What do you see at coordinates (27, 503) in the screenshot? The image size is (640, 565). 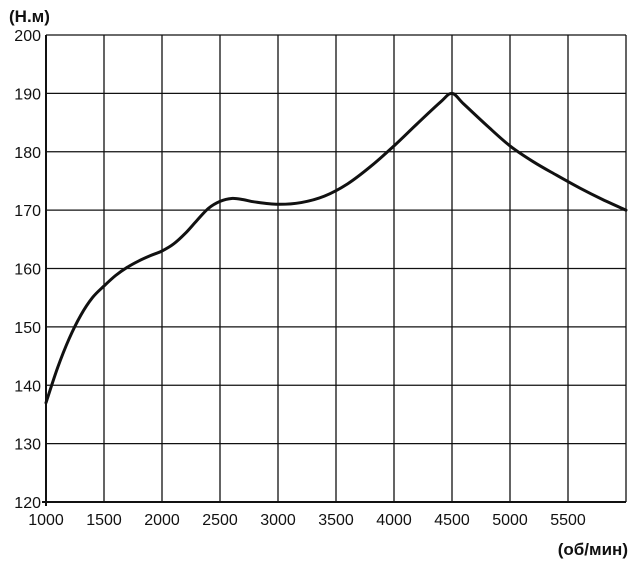 I see `y-tick-label: 120` at bounding box center [27, 503].